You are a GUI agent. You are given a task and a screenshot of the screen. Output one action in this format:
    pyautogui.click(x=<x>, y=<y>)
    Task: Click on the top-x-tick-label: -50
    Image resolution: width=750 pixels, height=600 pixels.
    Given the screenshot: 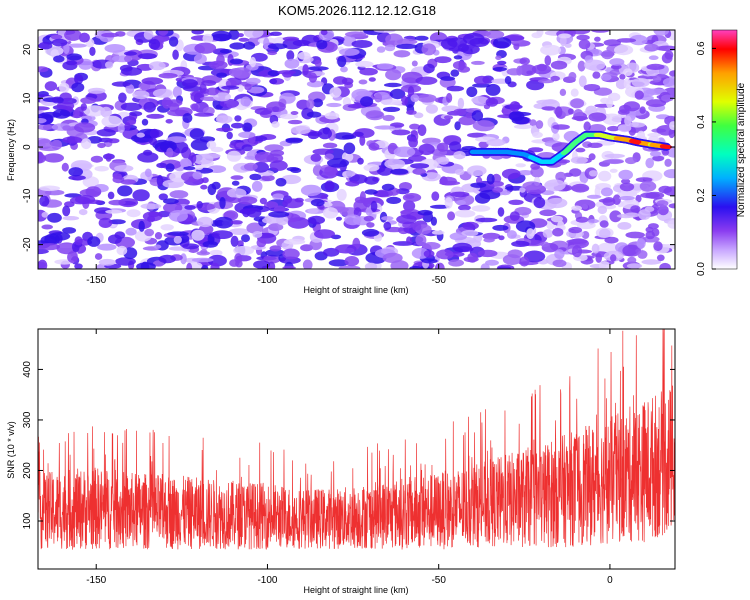 What is the action you would take?
    pyautogui.click(x=438, y=280)
    